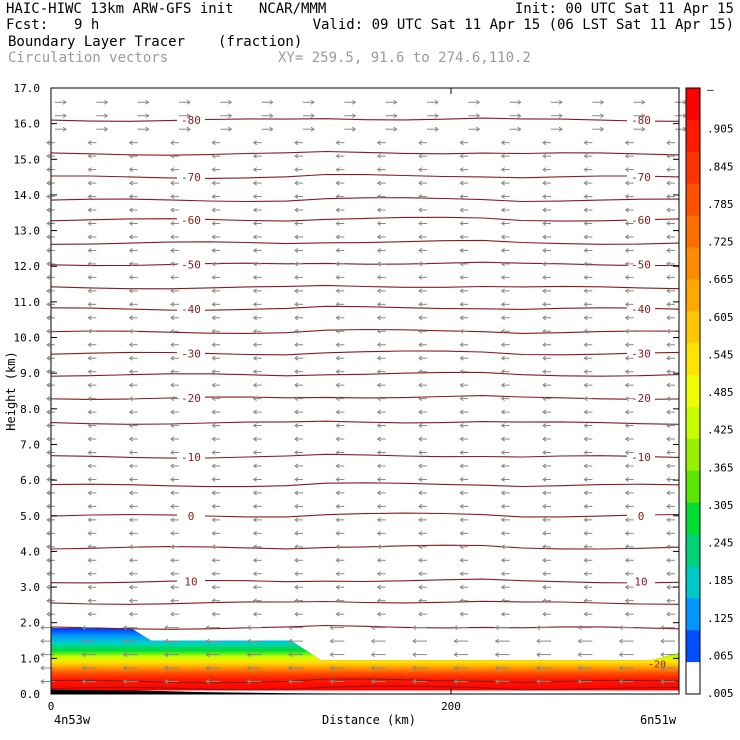 The width and height of the screenshot is (740, 740). What do you see at coordinates (27, 195) in the screenshot?
I see `y-tick-label: 14.0` at bounding box center [27, 195].